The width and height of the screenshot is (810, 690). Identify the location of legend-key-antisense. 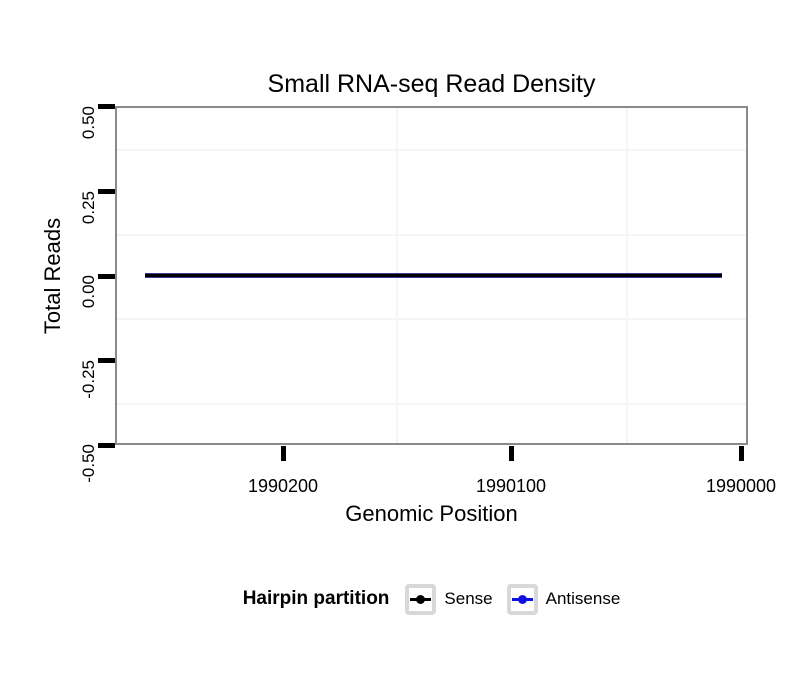
(522, 599).